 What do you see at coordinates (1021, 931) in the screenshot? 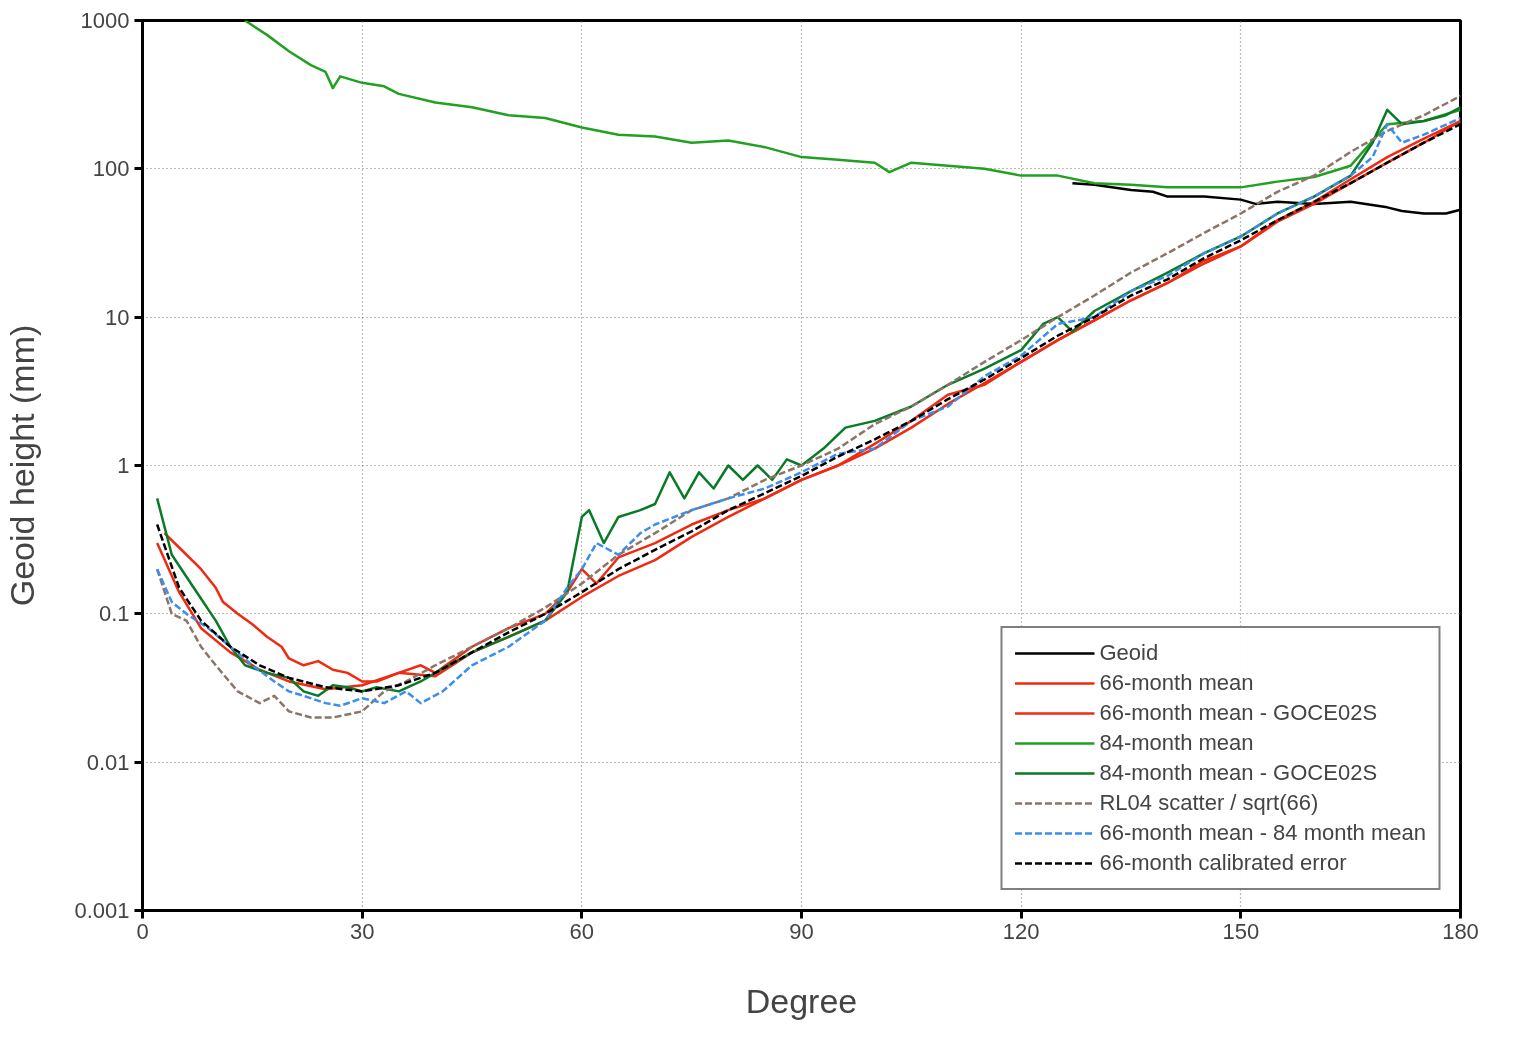
I see `x-tick-label: 120` at bounding box center [1021, 931].